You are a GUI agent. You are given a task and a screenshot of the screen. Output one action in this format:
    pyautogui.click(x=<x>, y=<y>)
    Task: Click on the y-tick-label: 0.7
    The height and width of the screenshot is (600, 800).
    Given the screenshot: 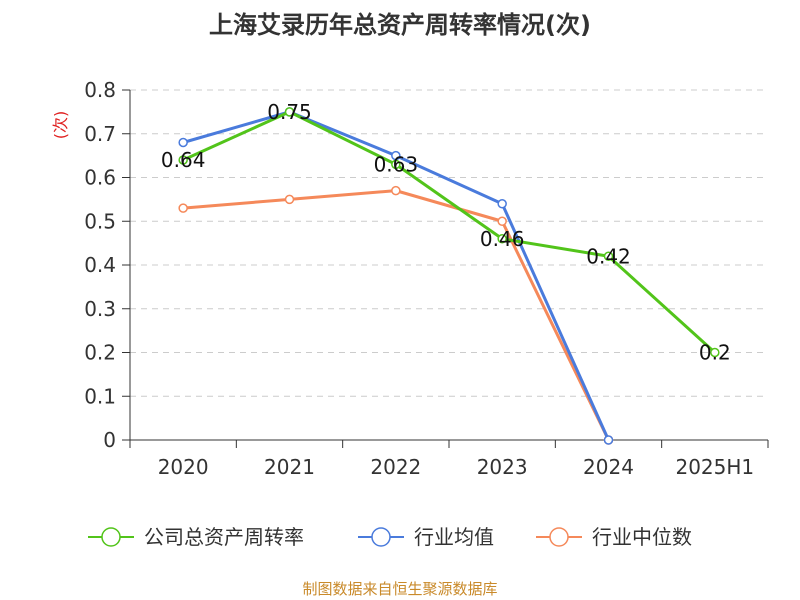 What is the action you would take?
    pyautogui.click(x=100, y=134)
    